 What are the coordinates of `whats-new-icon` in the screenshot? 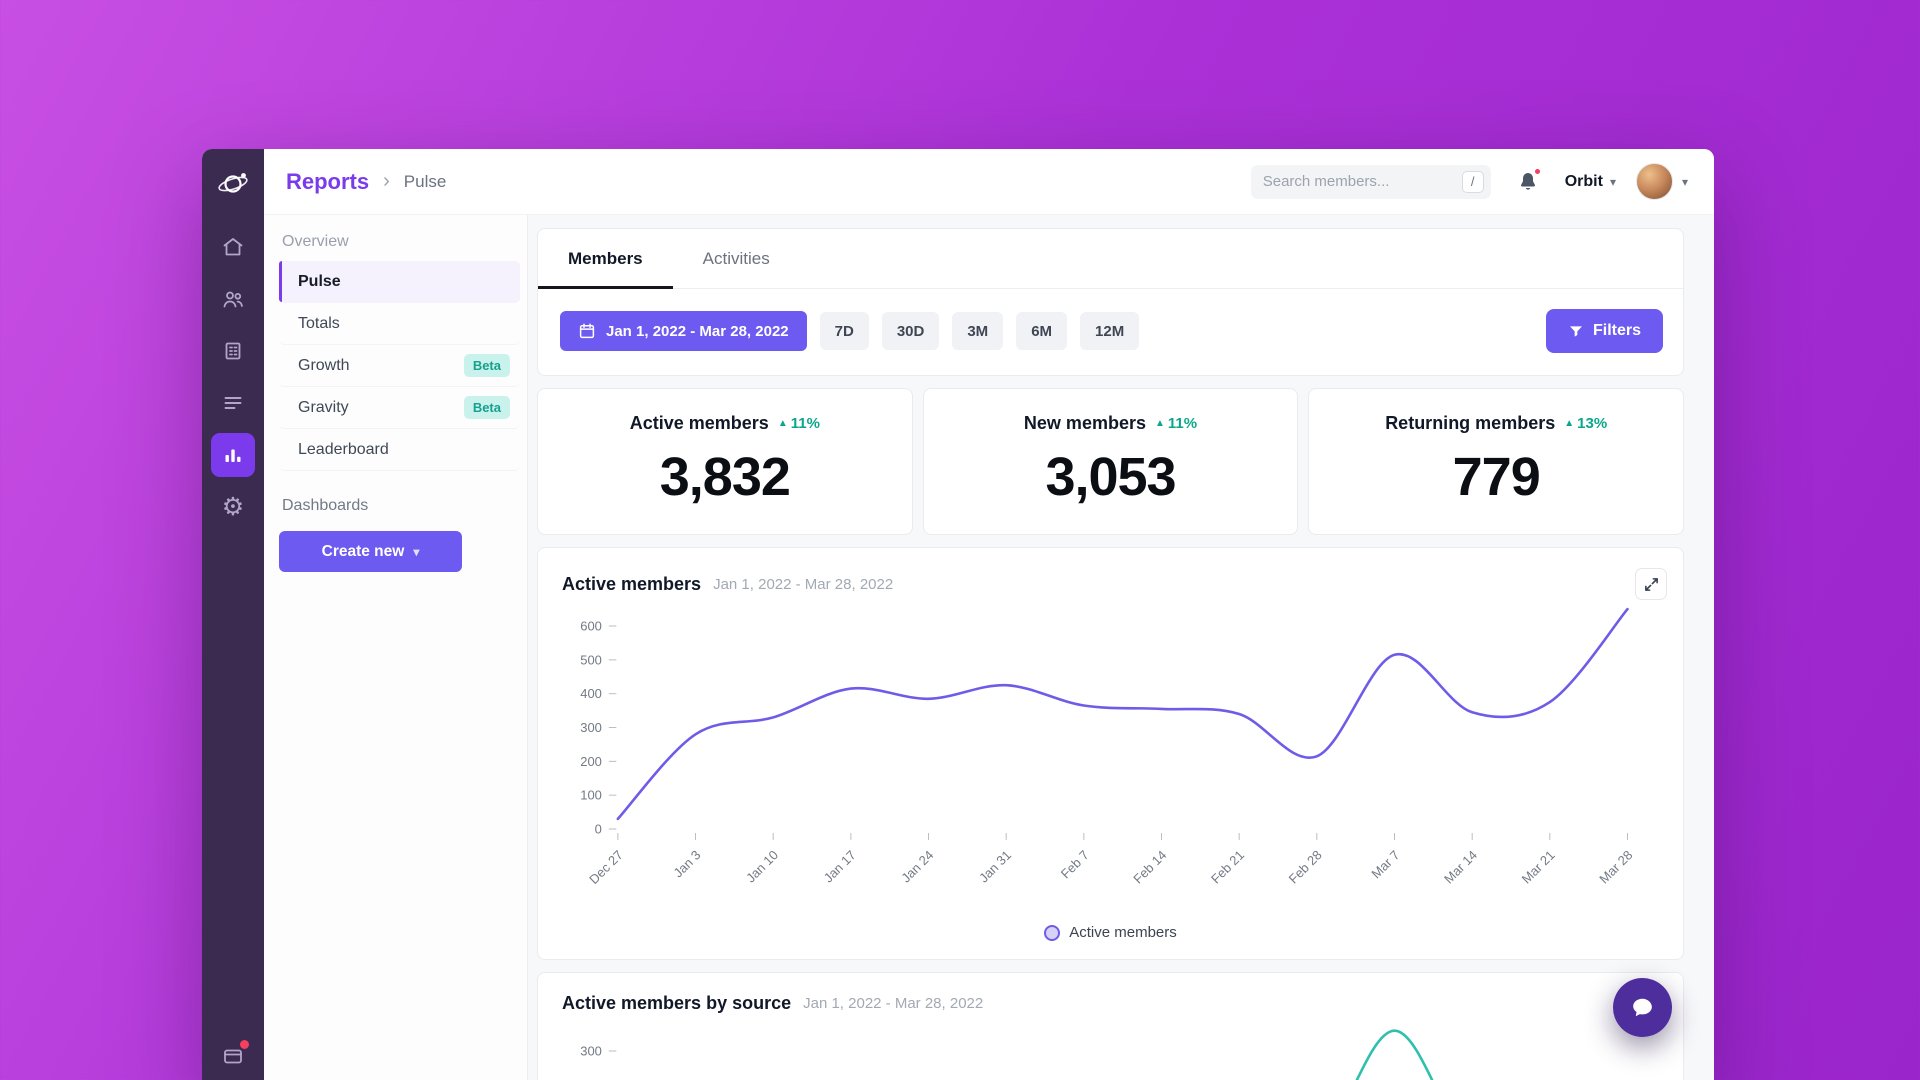 It's located at (233, 1056).